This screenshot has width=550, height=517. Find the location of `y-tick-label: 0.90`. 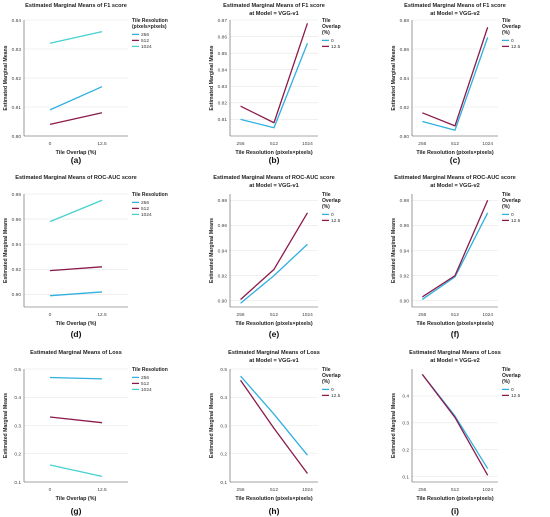

y-tick-label: 0.90 is located at coordinates (223, 302).